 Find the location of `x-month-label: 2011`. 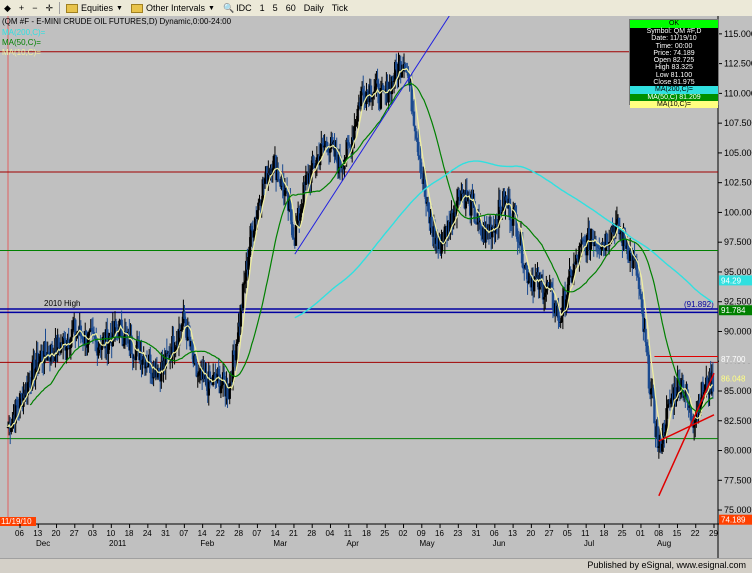

x-month-label: 2011 is located at coordinates (118, 543).